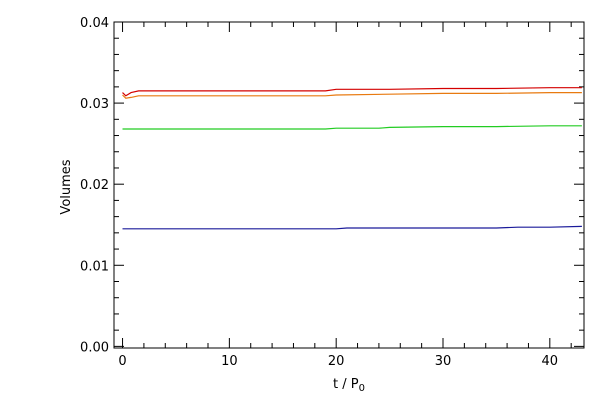 This screenshot has height=400, width=600. Describe the element at coordinates (229, 361) in the screenshot. I see `x-tick-label: 10` at that location.